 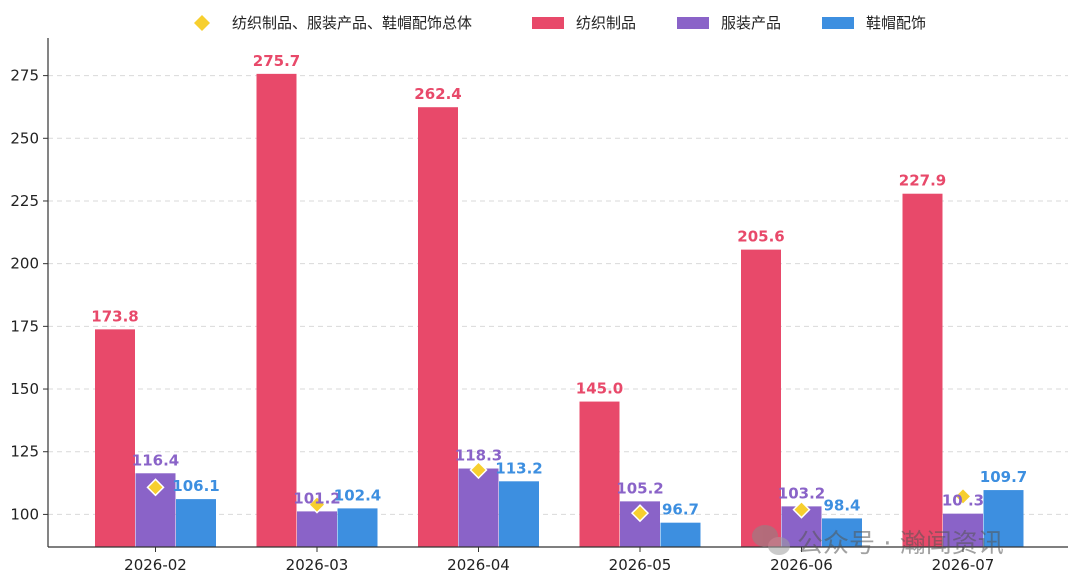 I want to click on data-label: 145.0, so click(x=599, y=389).